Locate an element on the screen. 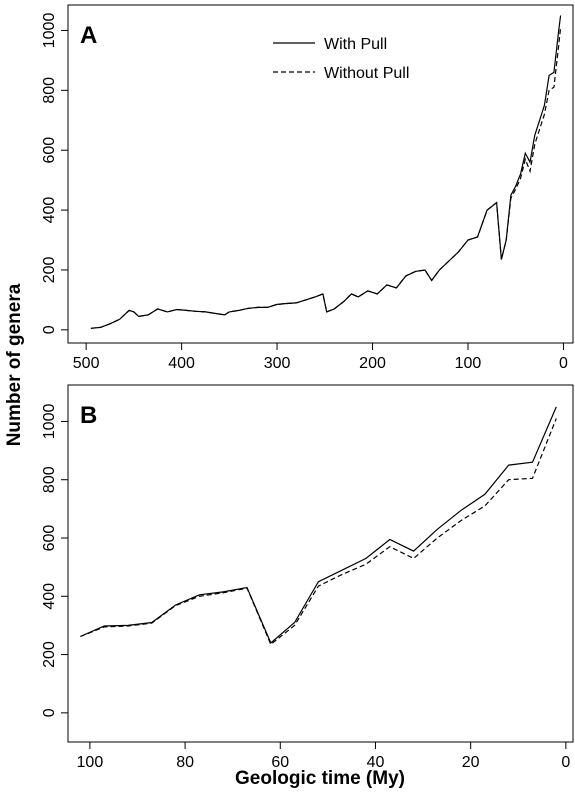 This screenshot has height=800, width=575. x-tick-label: 300 is located at coordinates (277, 363).